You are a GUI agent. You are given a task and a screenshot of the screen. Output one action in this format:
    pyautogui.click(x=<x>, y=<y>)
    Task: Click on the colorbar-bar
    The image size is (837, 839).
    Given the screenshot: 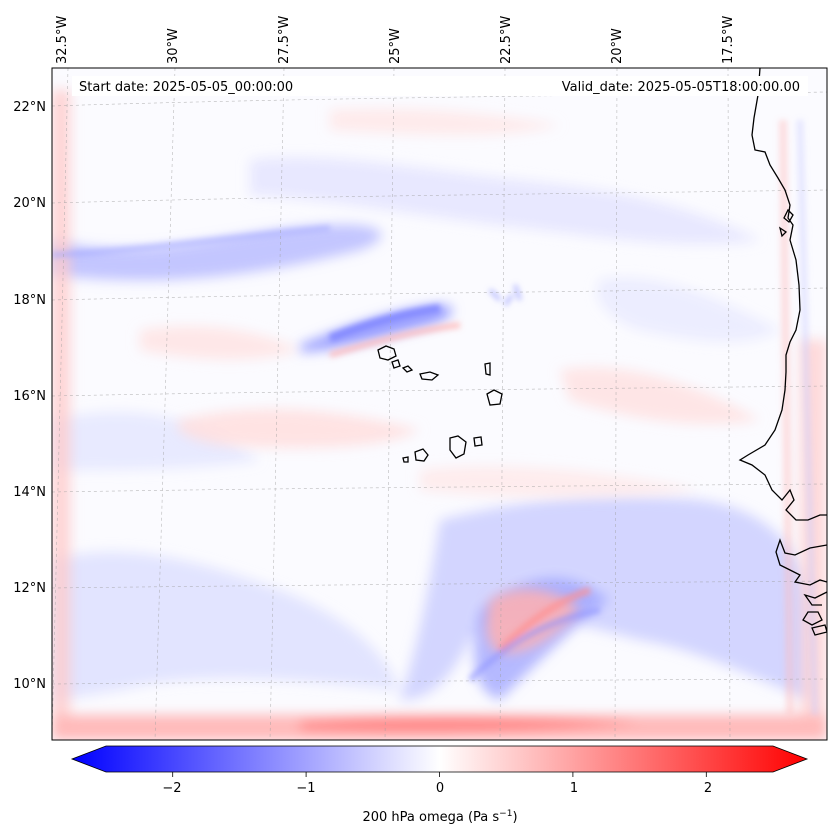 What is the action you would take?
    pyautogui.click(x=439, y=759)
    